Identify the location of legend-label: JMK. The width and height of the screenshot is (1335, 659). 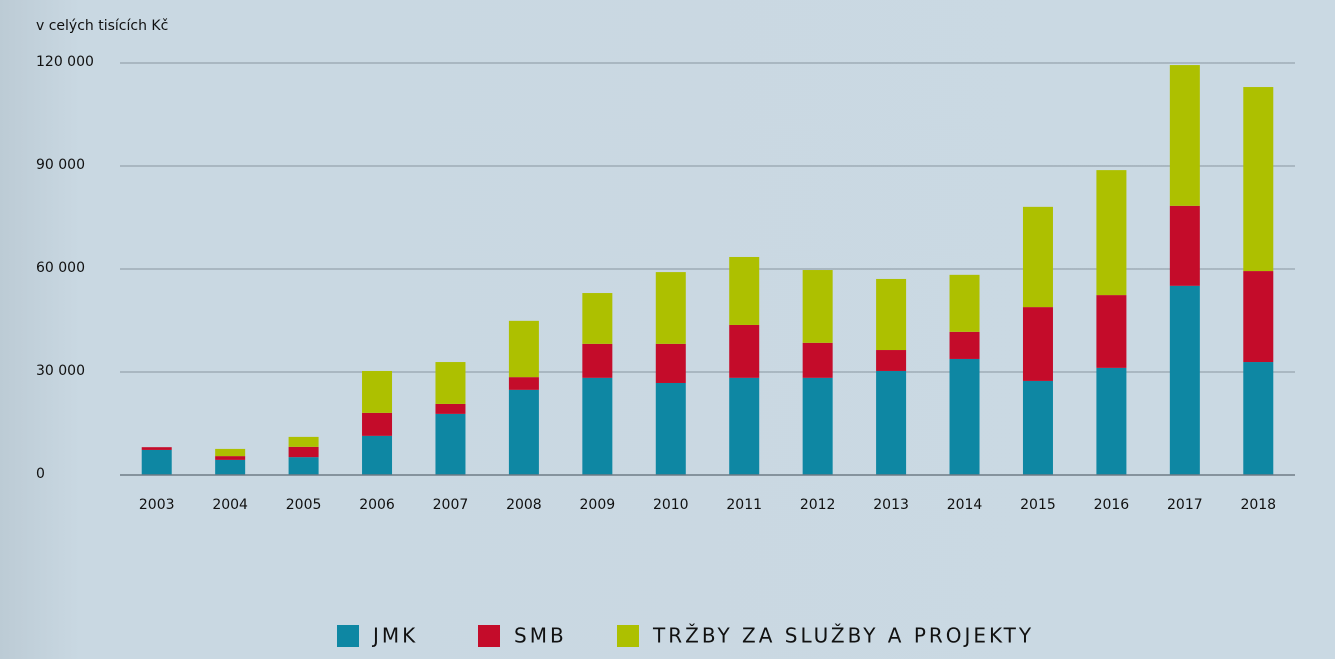
(394, 636).